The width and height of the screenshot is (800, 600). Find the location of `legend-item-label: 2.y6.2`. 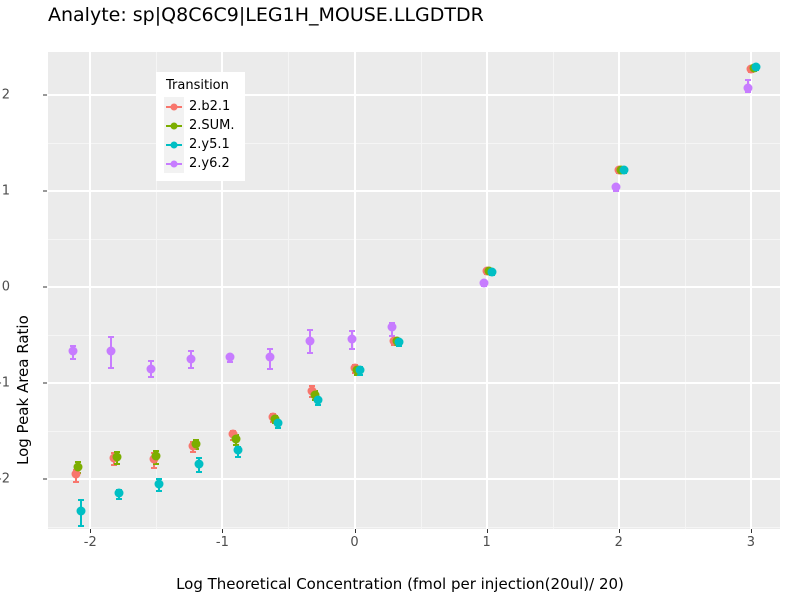

legend-item-label: 2.y6.2 is located at coordinates (209, 163).